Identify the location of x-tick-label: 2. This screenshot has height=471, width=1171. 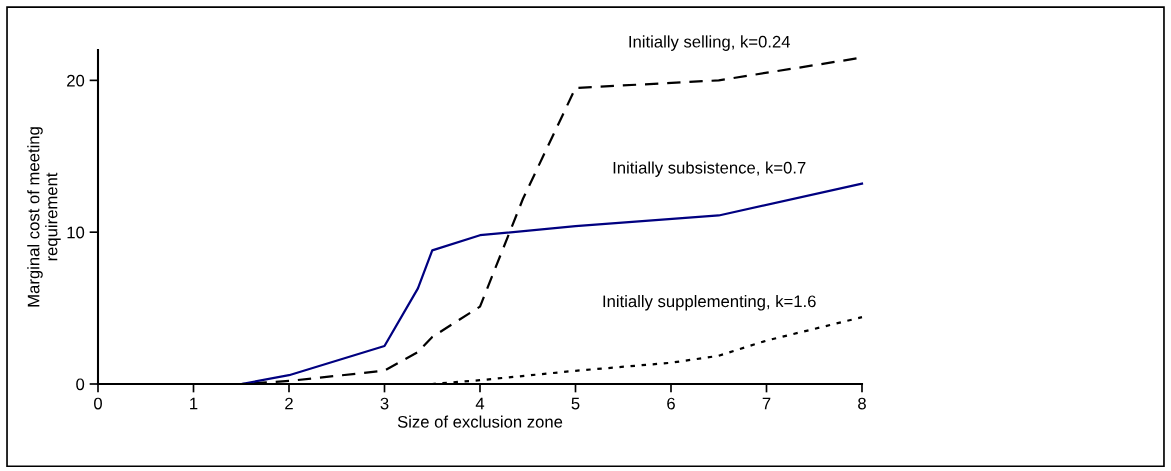
(289, 403).